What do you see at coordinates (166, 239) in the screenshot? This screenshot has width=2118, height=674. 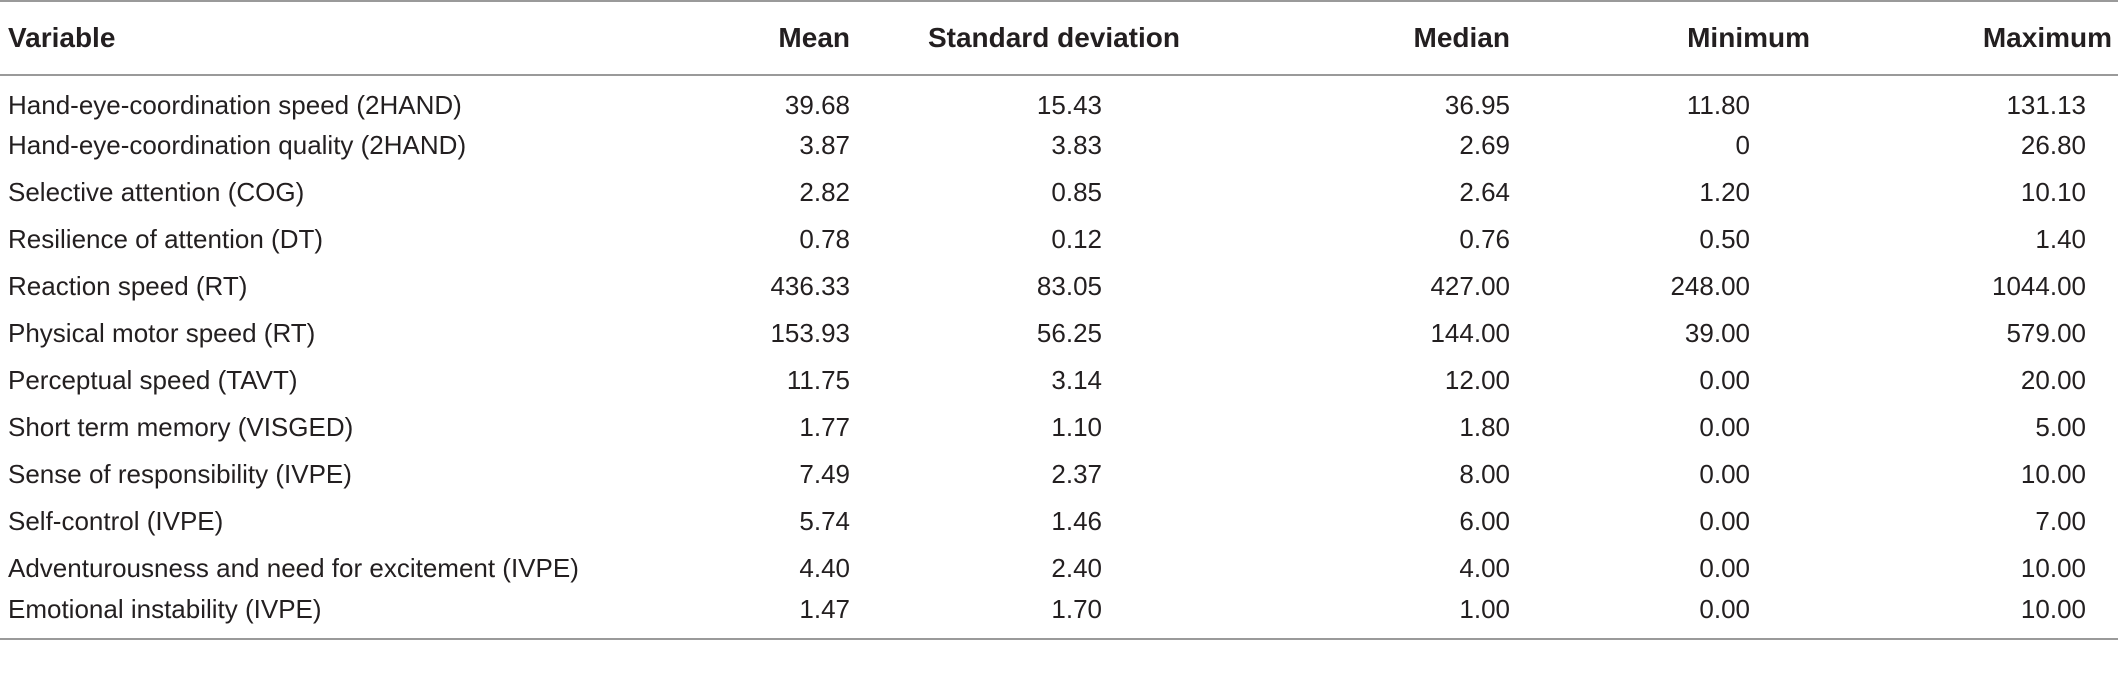 I see `cell-variable: Resilience of attention (DT)` at bounding box center [166, 239].